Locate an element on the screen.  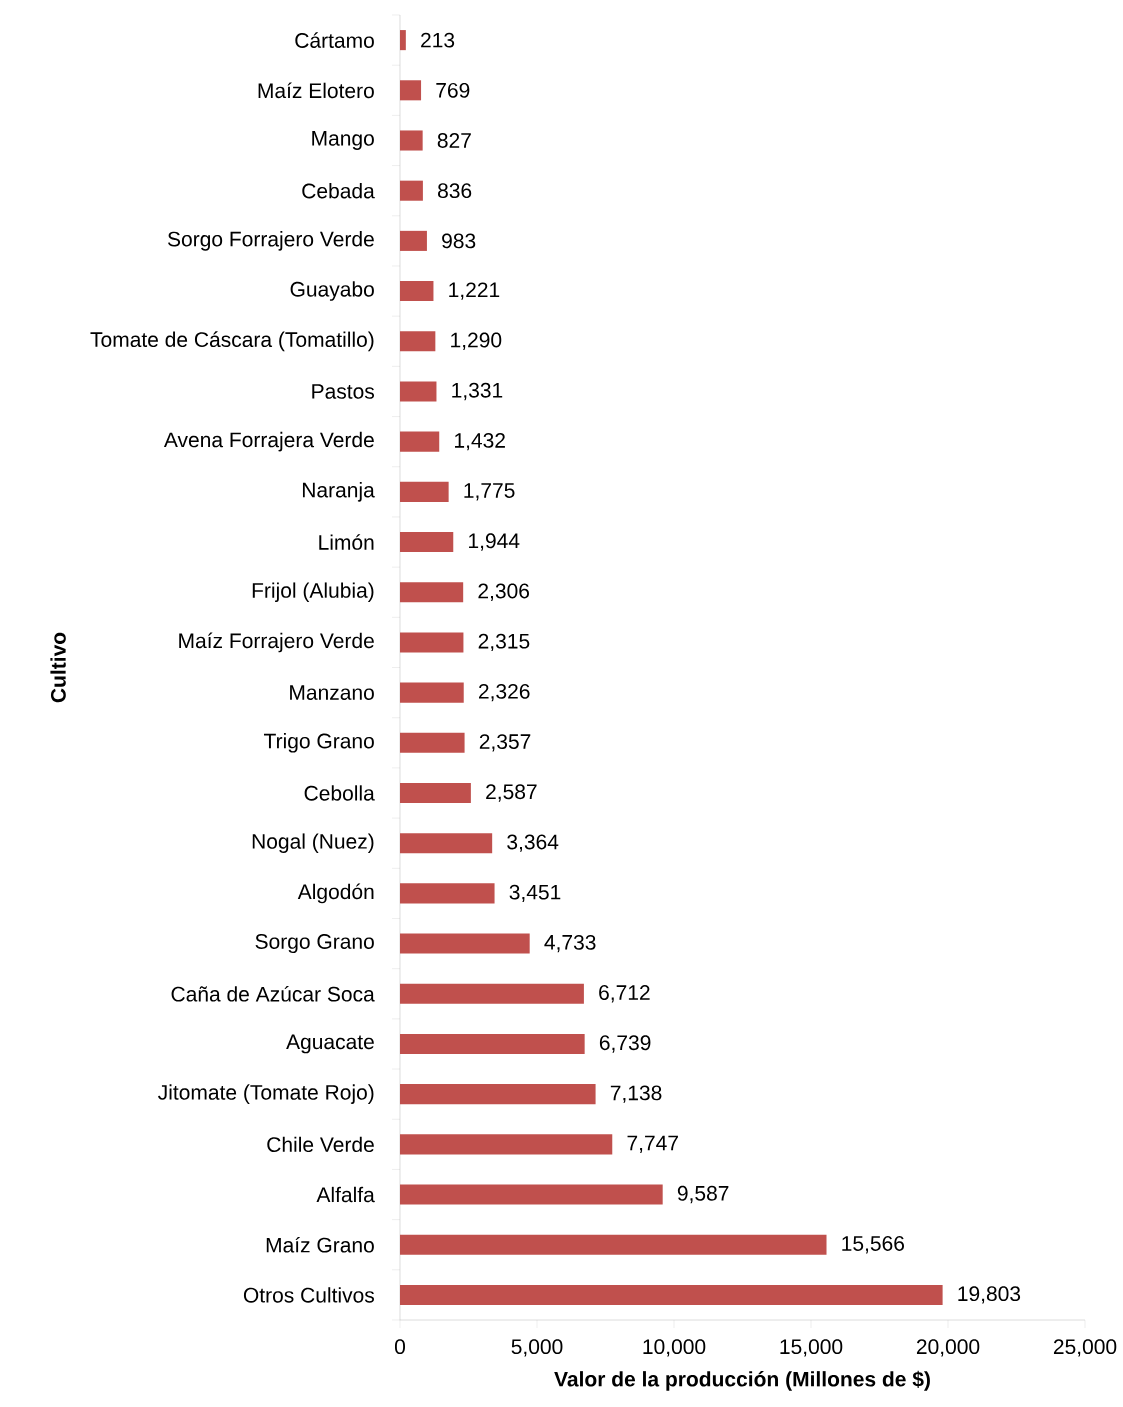
x-tick-label: 15,000 is located at coordinates (811, 1348).